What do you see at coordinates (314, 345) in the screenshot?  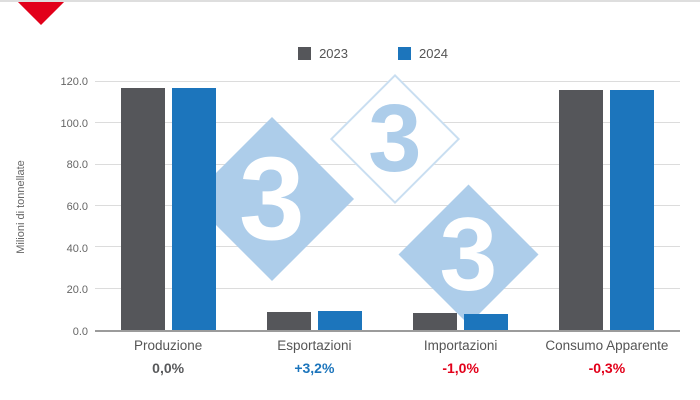 I see `category-label: Esportazioni` at bounding box center [314, 345].